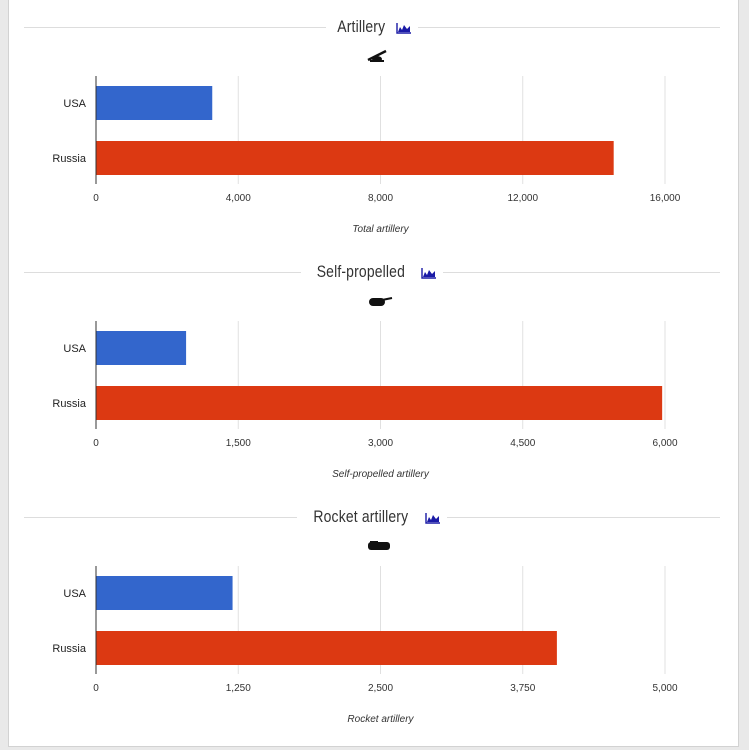 The height and width of the screenshot is (750, 749). What do you see at coordinates (361, 516) in the screenshot?
I see `section-title: Rocket artillery` at bounding box center [361, 516].